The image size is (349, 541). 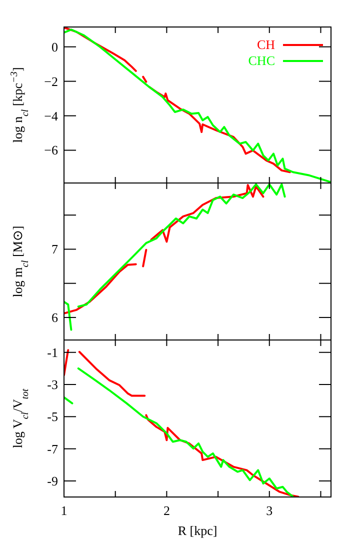 What do you see at coordinates (52, 416) in the screenshot?
I see `y-tick-label: -5` at bounding box center [52, 416].